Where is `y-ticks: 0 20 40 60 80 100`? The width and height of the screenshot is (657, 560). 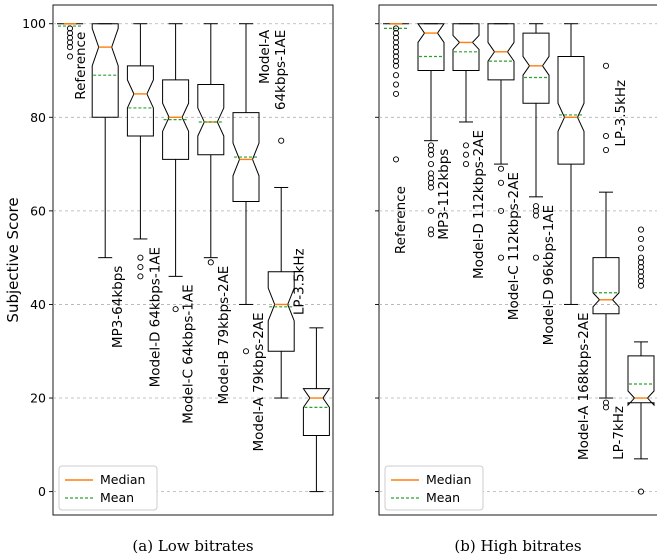
y-ticks: 0 20 40 60 80 100 is located at coordinates (37, 257).